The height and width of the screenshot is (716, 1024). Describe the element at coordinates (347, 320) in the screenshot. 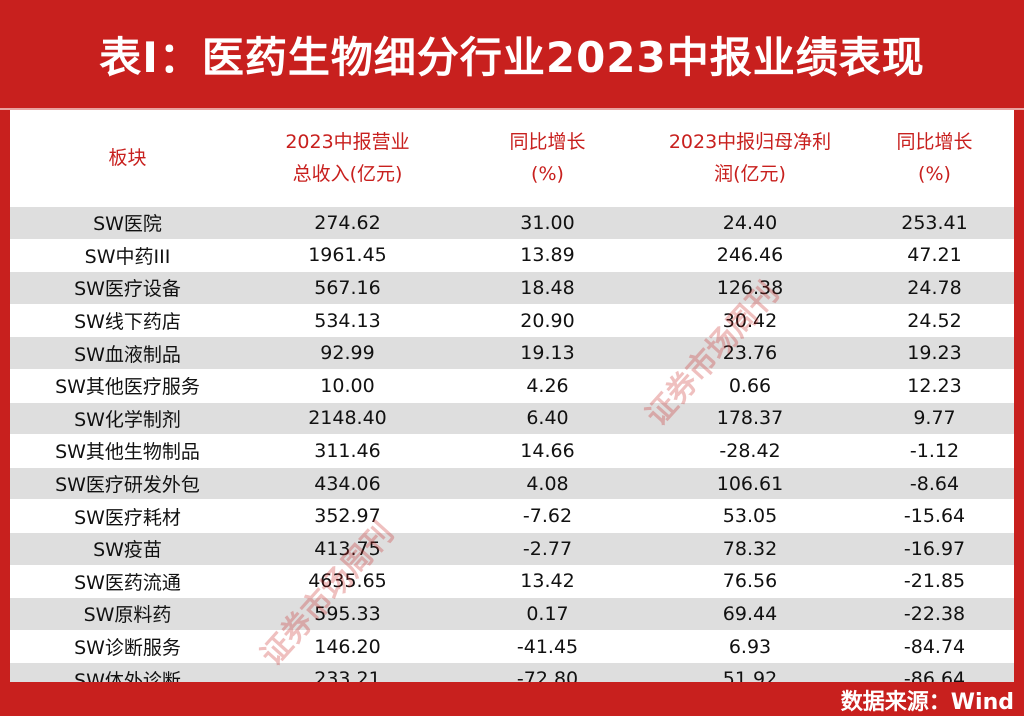

I see `cell-revenue: 534.13` at that location.